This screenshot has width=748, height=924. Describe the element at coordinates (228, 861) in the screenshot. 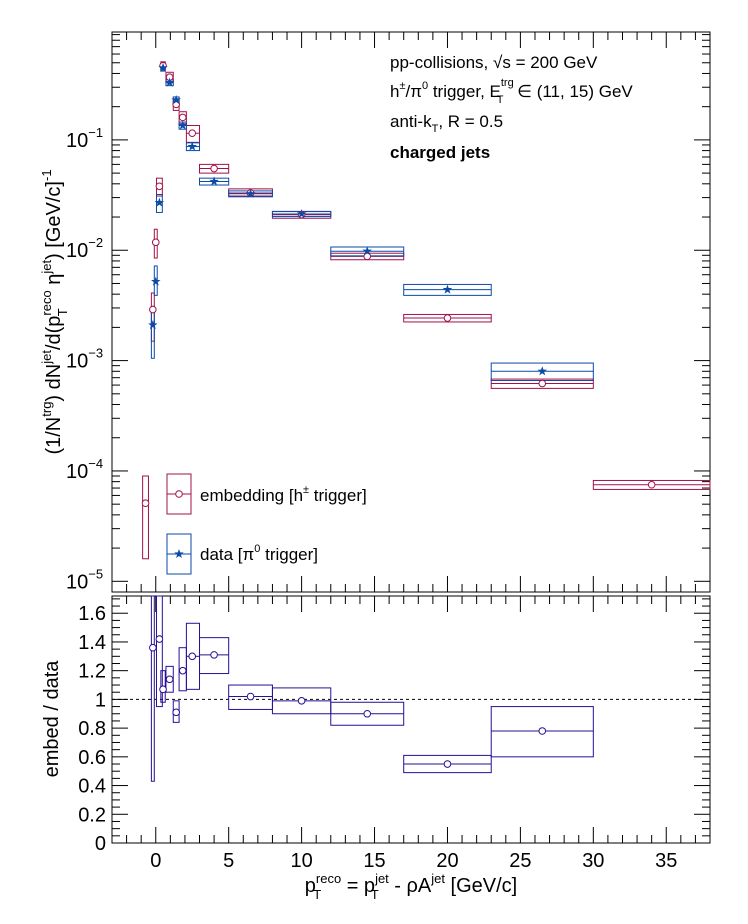

I see `ratio-x-tick-label: 5` at that location.